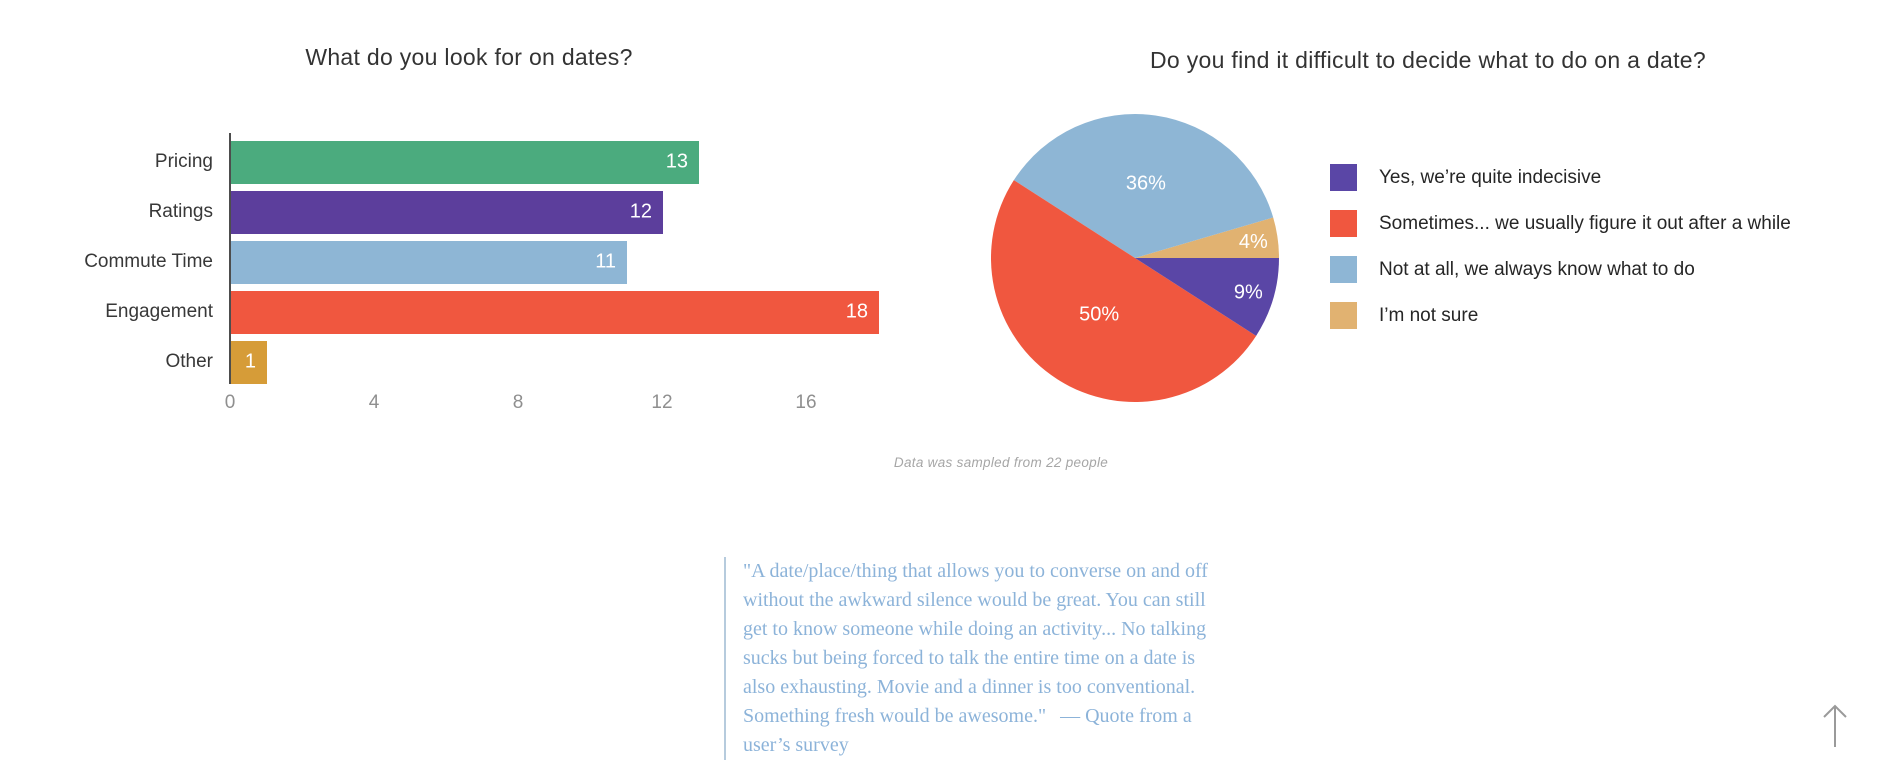 The width and height of the screenshot is (1883, 760). I want to click on bar-value-label: 13, so click(676, 161).